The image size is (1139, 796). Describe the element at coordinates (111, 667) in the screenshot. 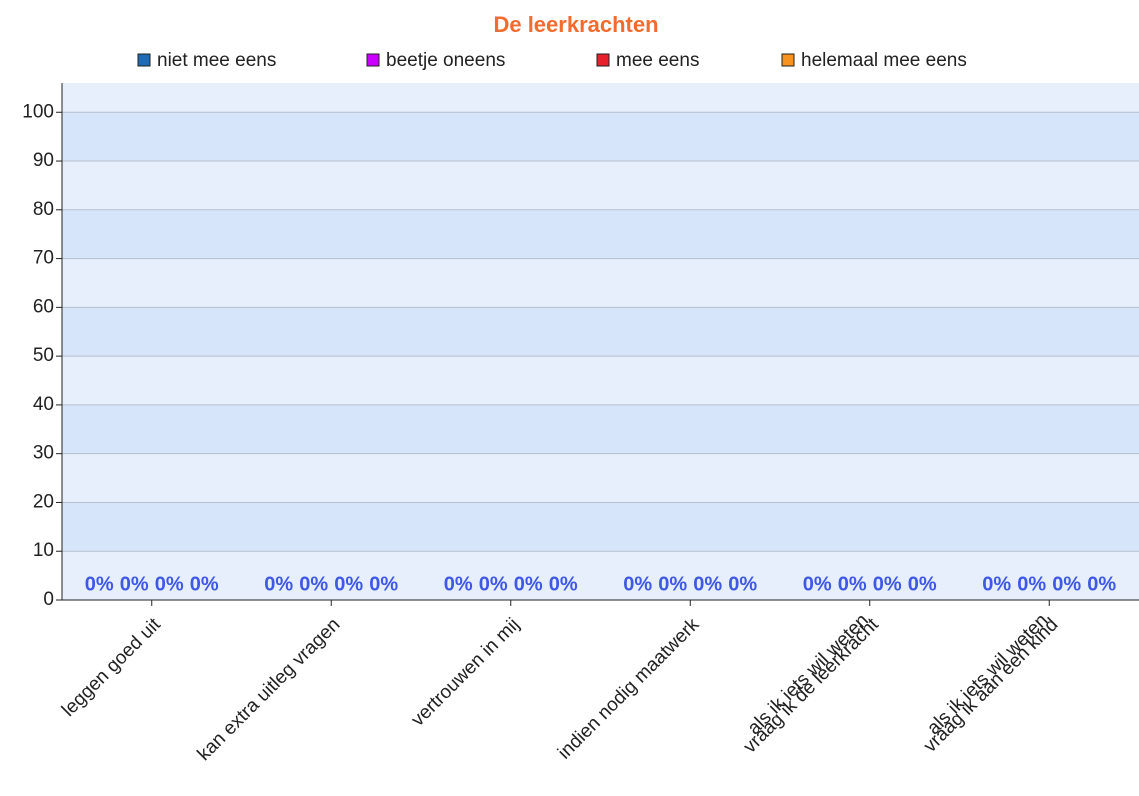

I see `x-tick-label: leggen goed uit` at that location.